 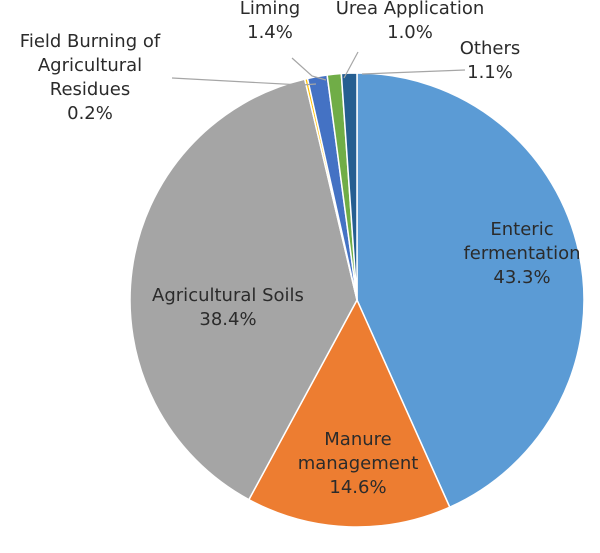 What do you see at coordinates (490, 48) in the screenshot?
I see `slice-name-label: Others` at bounding box center [490, 48].